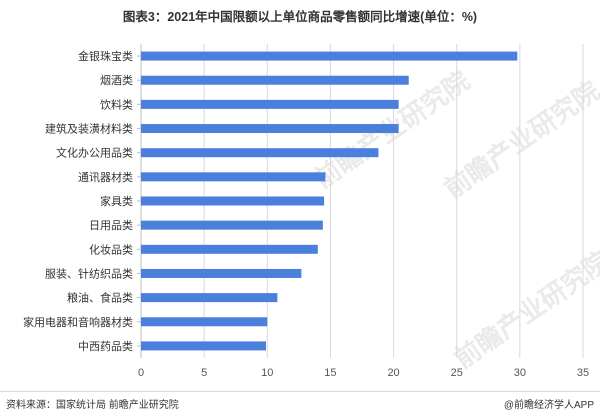 The height and width of the screenshot is (417, 600). I want to click on x-tick-label: 5, so click(204, 373).